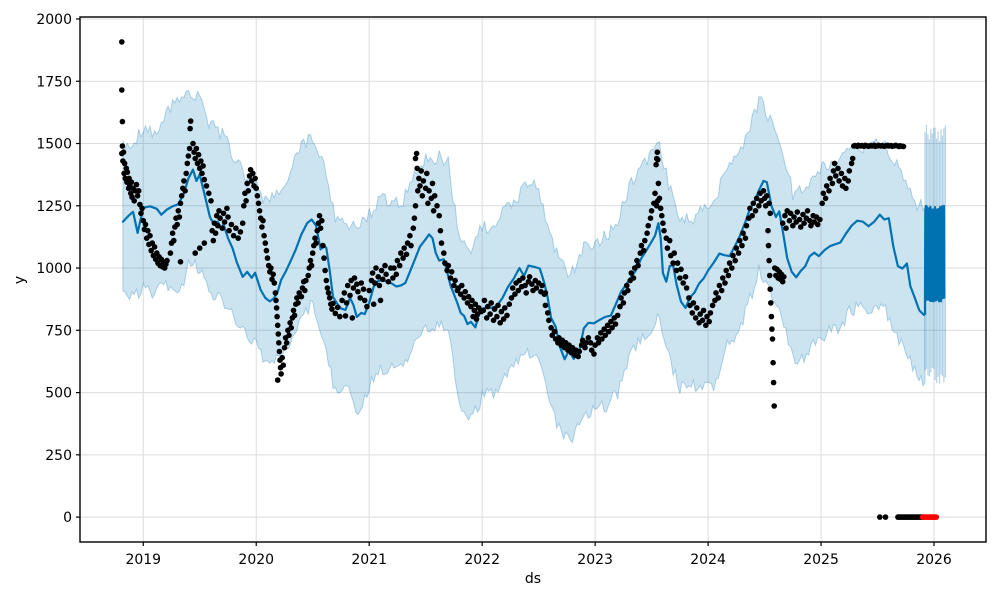  I want to click on y-tick-label-1750: 1750, so click(54, 82).